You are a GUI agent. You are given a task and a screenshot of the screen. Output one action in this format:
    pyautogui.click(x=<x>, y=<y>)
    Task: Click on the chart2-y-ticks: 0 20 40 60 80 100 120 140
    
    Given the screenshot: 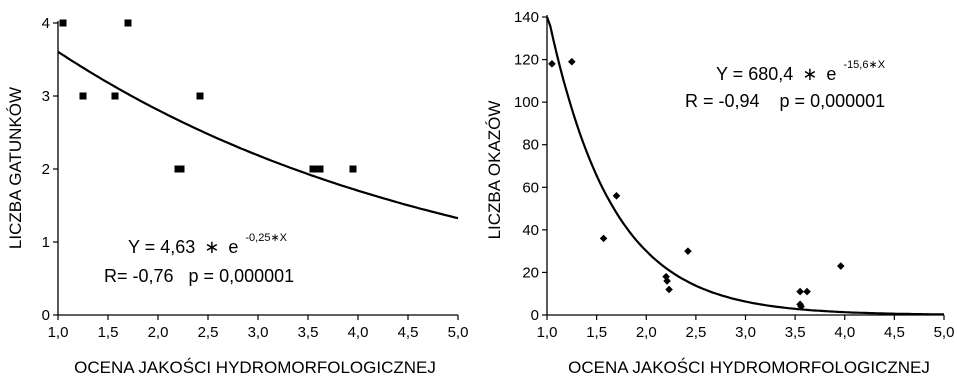 What is the action you would take?
    pyautogui.click(x=530, y=166)
    